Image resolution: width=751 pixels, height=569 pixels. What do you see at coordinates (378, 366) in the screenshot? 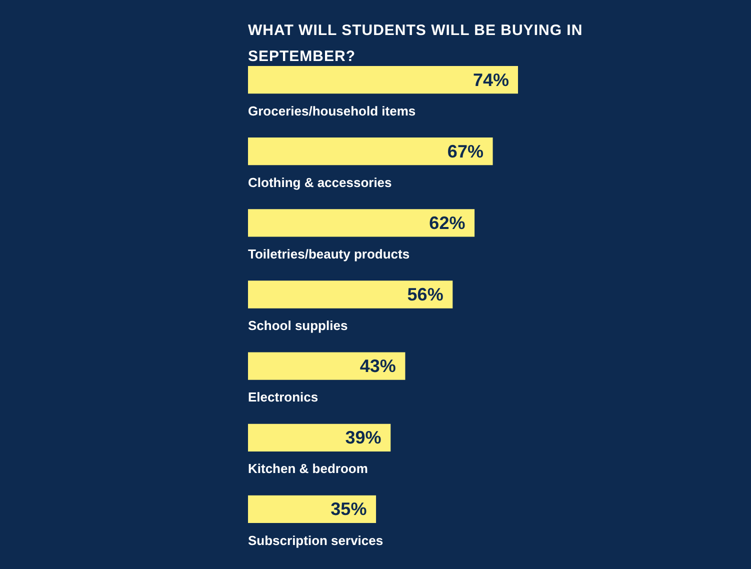
I see `data-label: 43%` at bounding box center [378, 366].